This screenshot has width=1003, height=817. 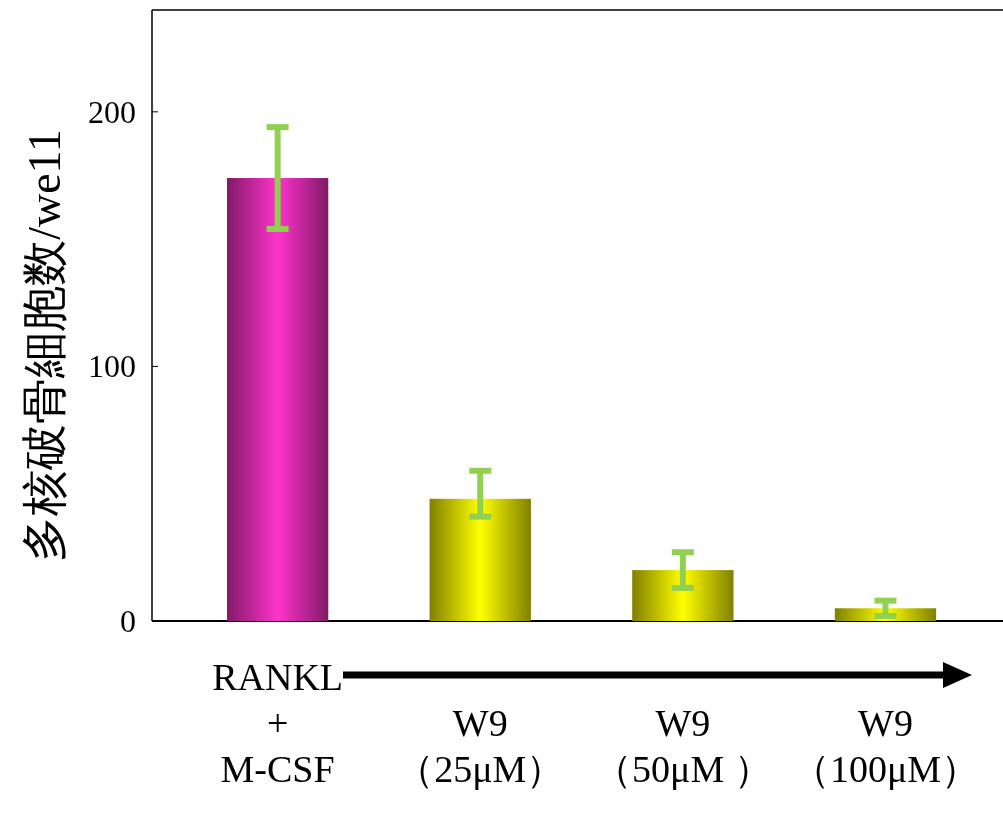 I want to click on x-tick-label: RANKL + M-CSF, so click(x=278, y=723).